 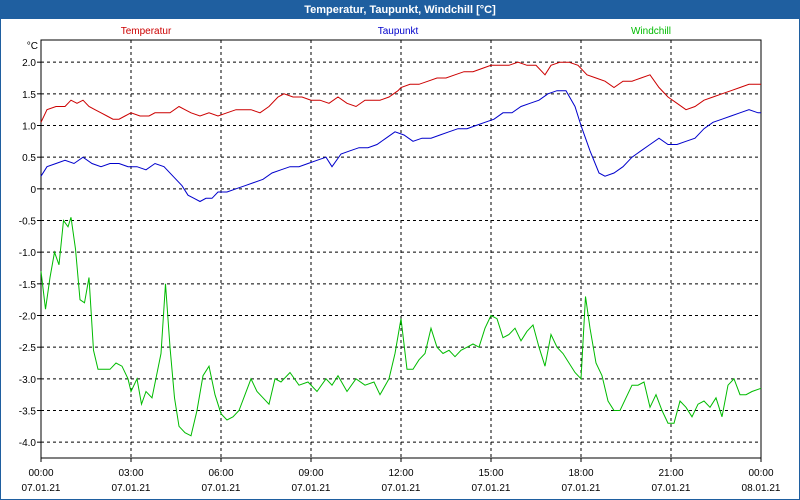 I want to click on legend-temperatur: Temperatur, so click(x=146, y=31).